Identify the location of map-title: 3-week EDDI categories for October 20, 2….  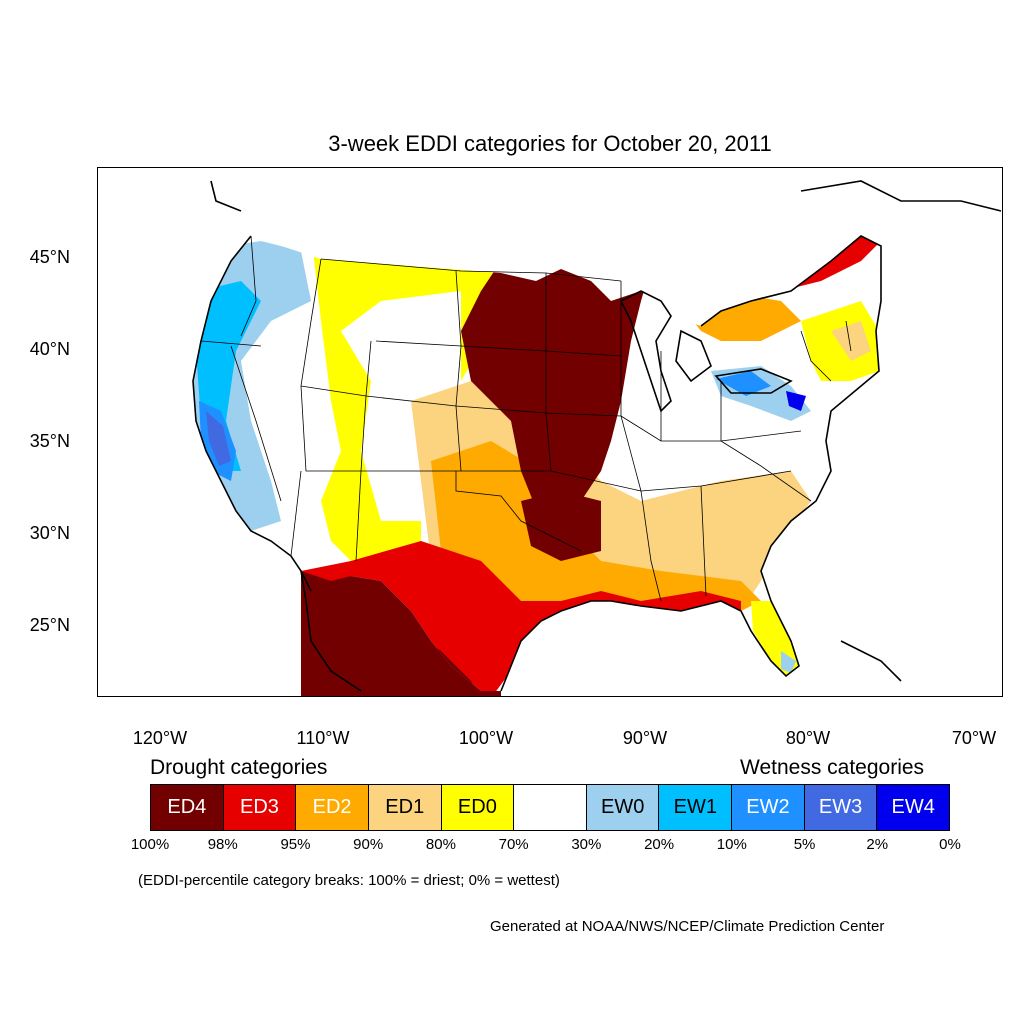
(550, 143).